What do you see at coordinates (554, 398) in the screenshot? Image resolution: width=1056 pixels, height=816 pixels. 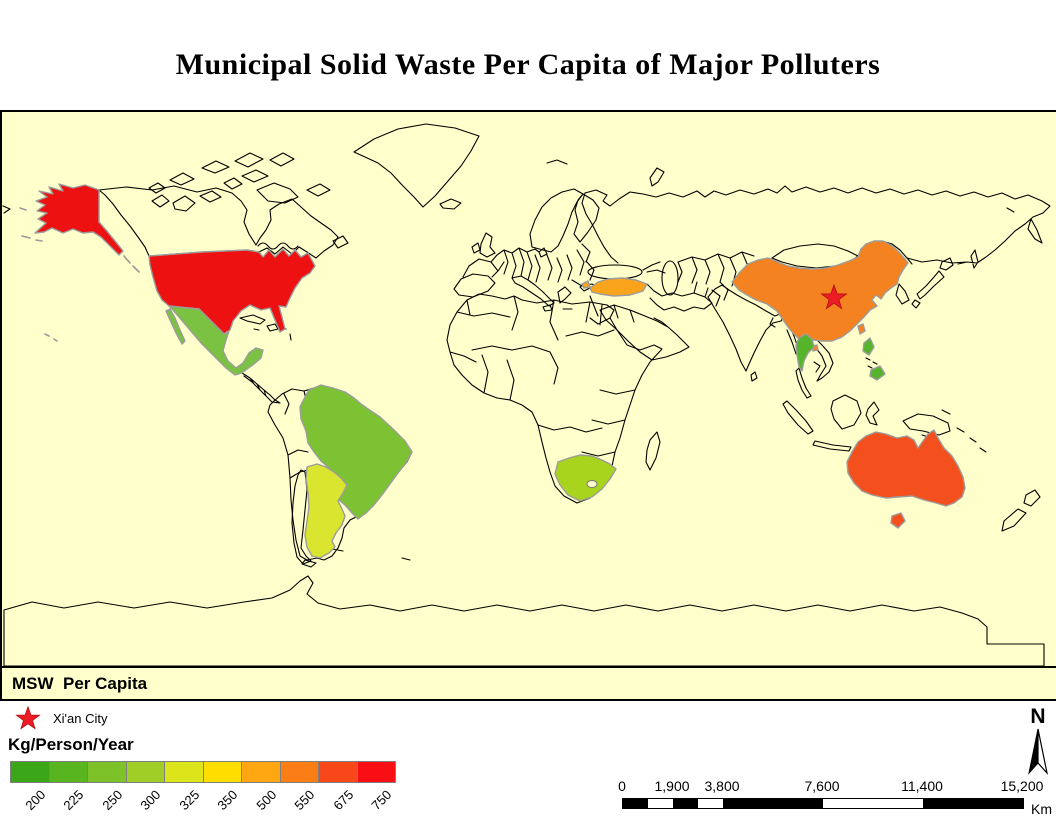 I see `outline-africa` at bounding box center [554, 398].